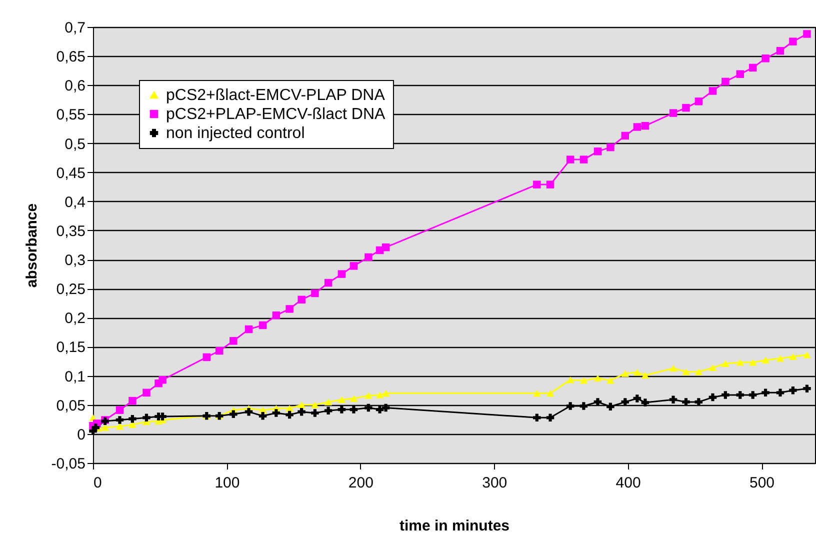 The height and width of the screenshot is (541, 816). I want to click on legend-label: non injected control, so click(235, 133).